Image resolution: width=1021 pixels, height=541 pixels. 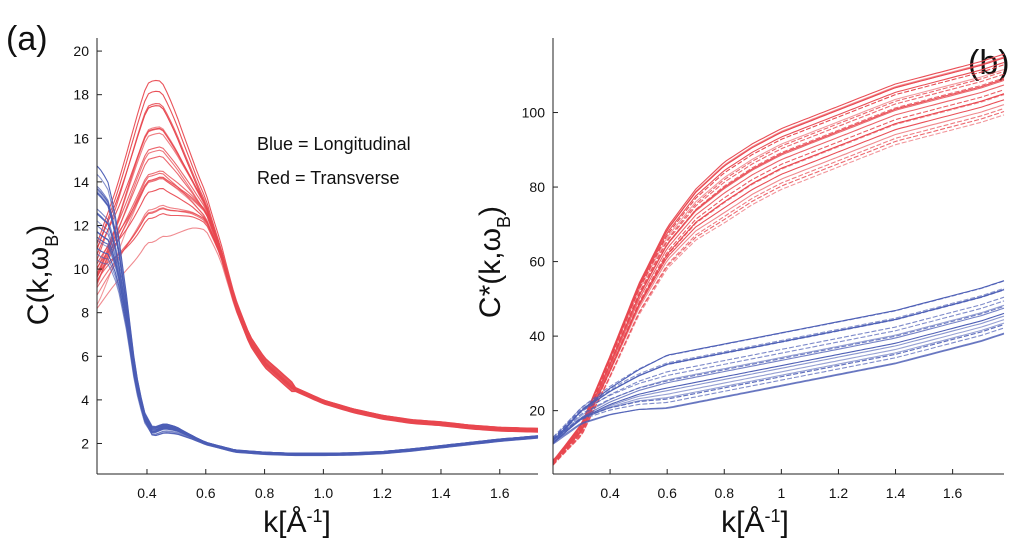 I want to click on panel-a-x-axis-title: k[Å-1], so click(x=297, y=522).